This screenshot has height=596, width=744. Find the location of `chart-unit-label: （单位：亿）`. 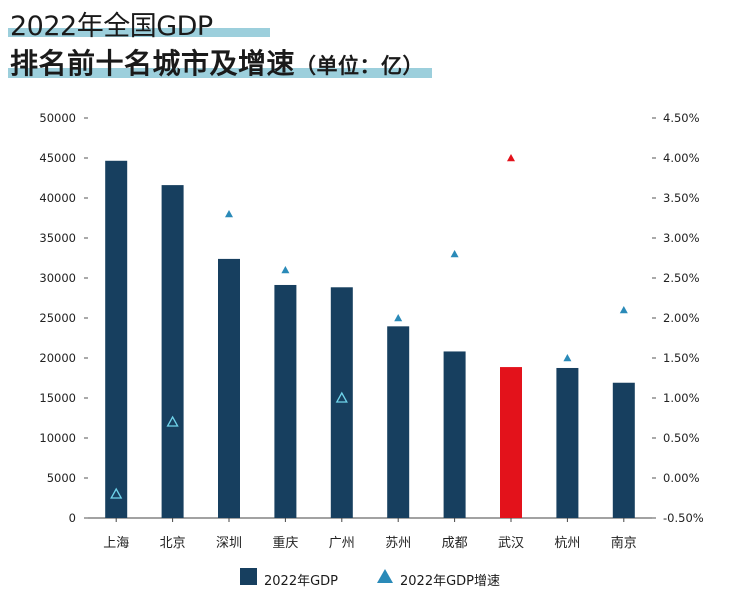

chart-unit-label: （单位：亿） is located at coordinates (360, 66).